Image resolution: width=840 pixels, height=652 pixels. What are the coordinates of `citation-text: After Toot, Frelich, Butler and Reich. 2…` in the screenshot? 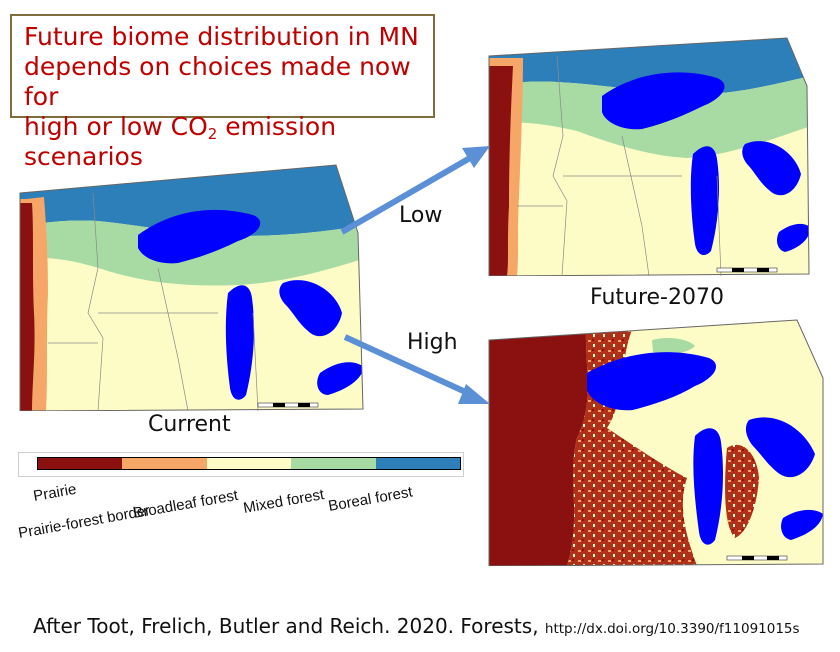 It's located at (286, 626).